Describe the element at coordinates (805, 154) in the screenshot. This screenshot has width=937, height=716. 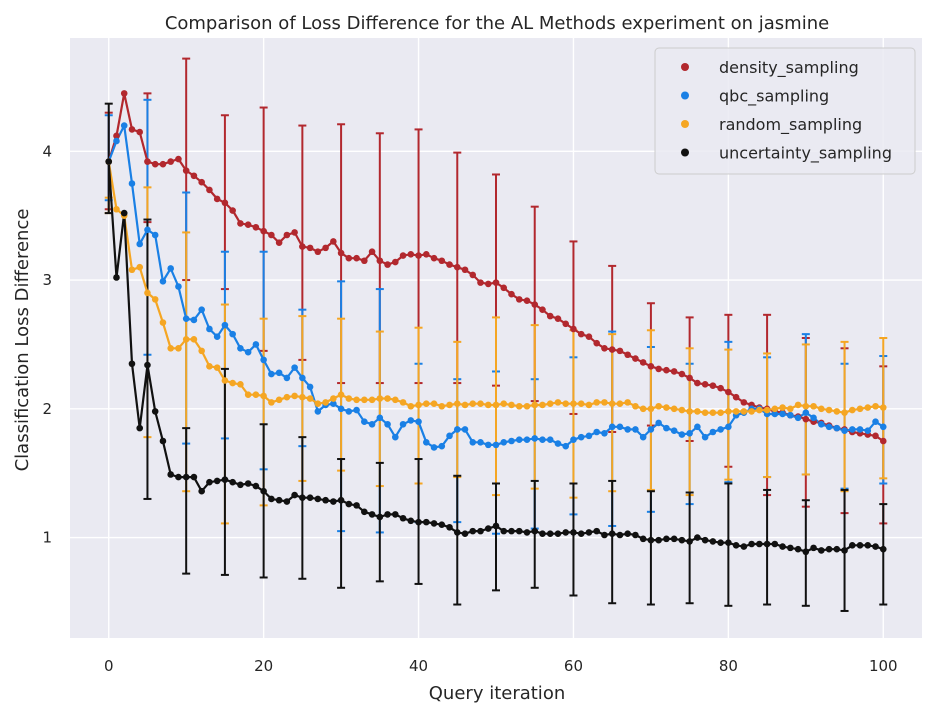
I see `legend-label-uncertainty-sampling: uncertainty_sampling` at that location.